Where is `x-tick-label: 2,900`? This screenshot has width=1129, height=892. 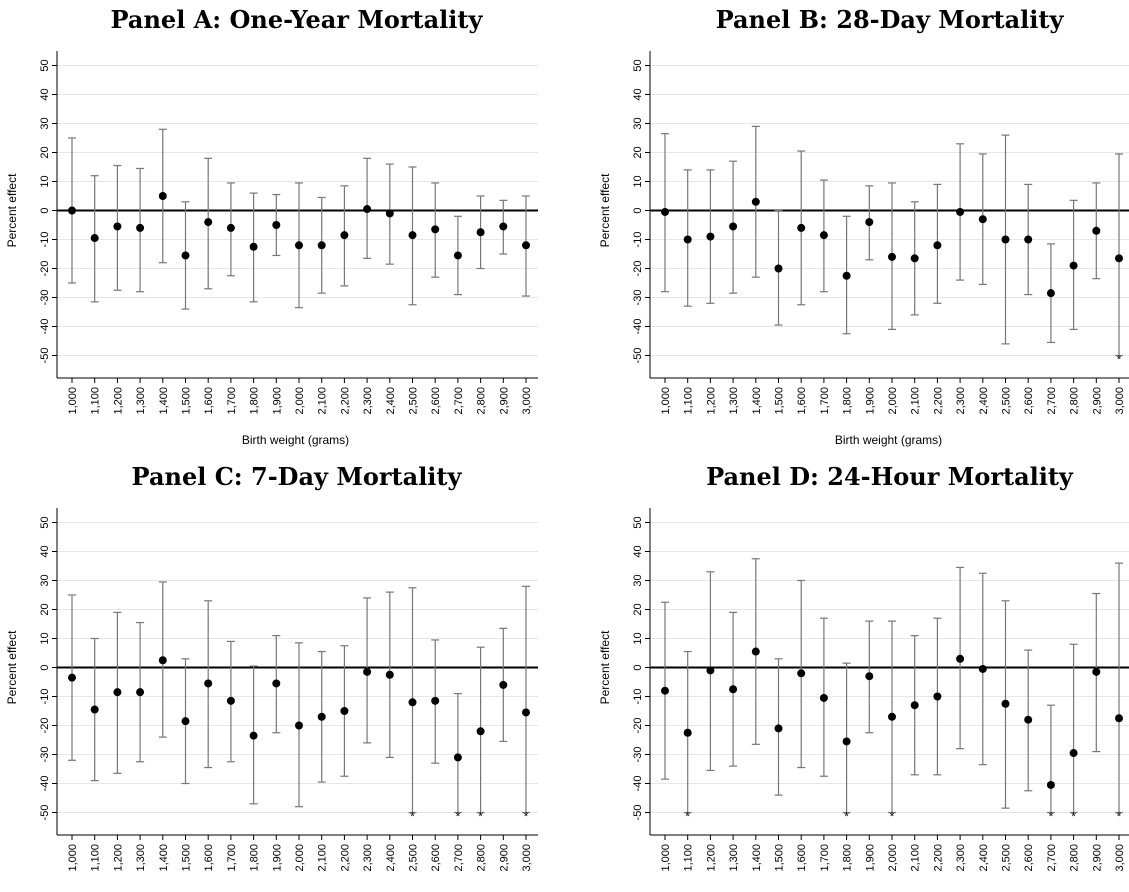 x-tick-label: 2,900 is located at coordinates (1097, 401).